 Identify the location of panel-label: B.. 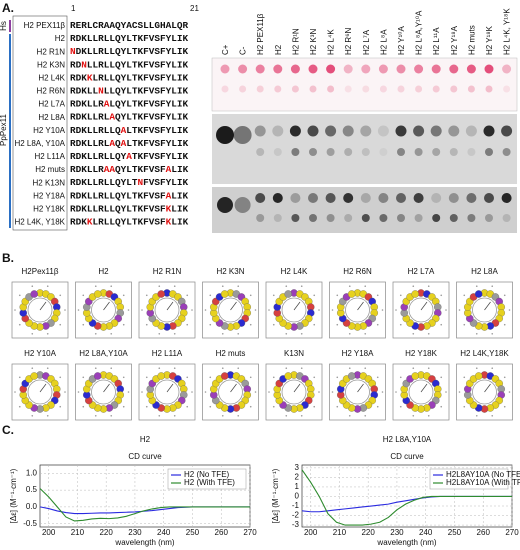
(8, 258).